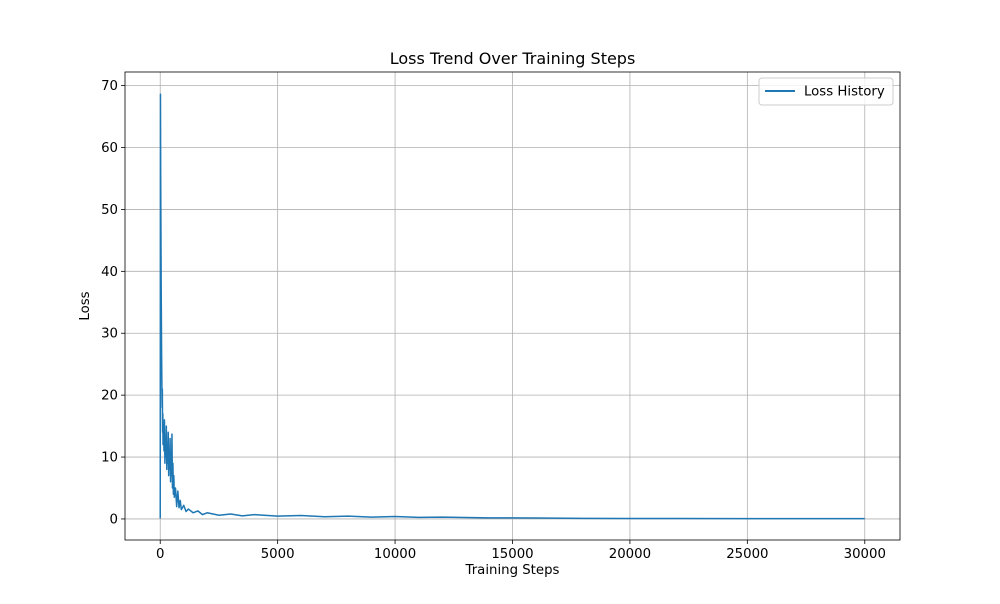  I want to click on y-tick-label: 30, so click(109, 334).